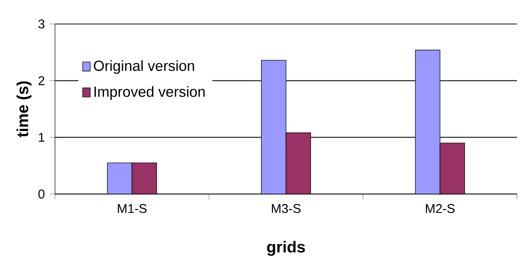 The width and height of the screenshot is (530, 274). I want to click on y-tick-label: 2, so click(41, 81).